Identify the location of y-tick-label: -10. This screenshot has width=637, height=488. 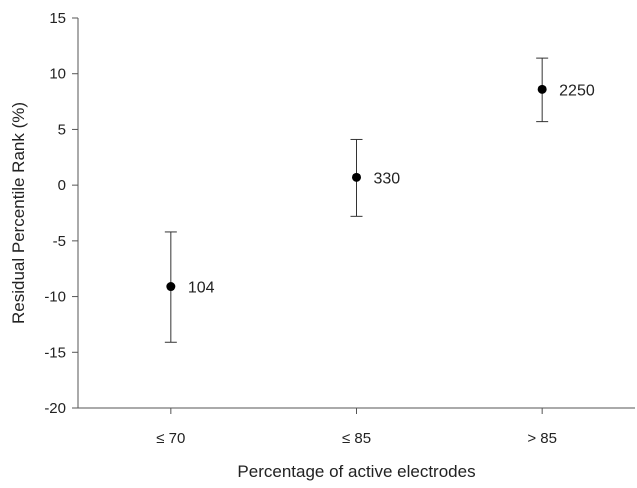
(55, 297).